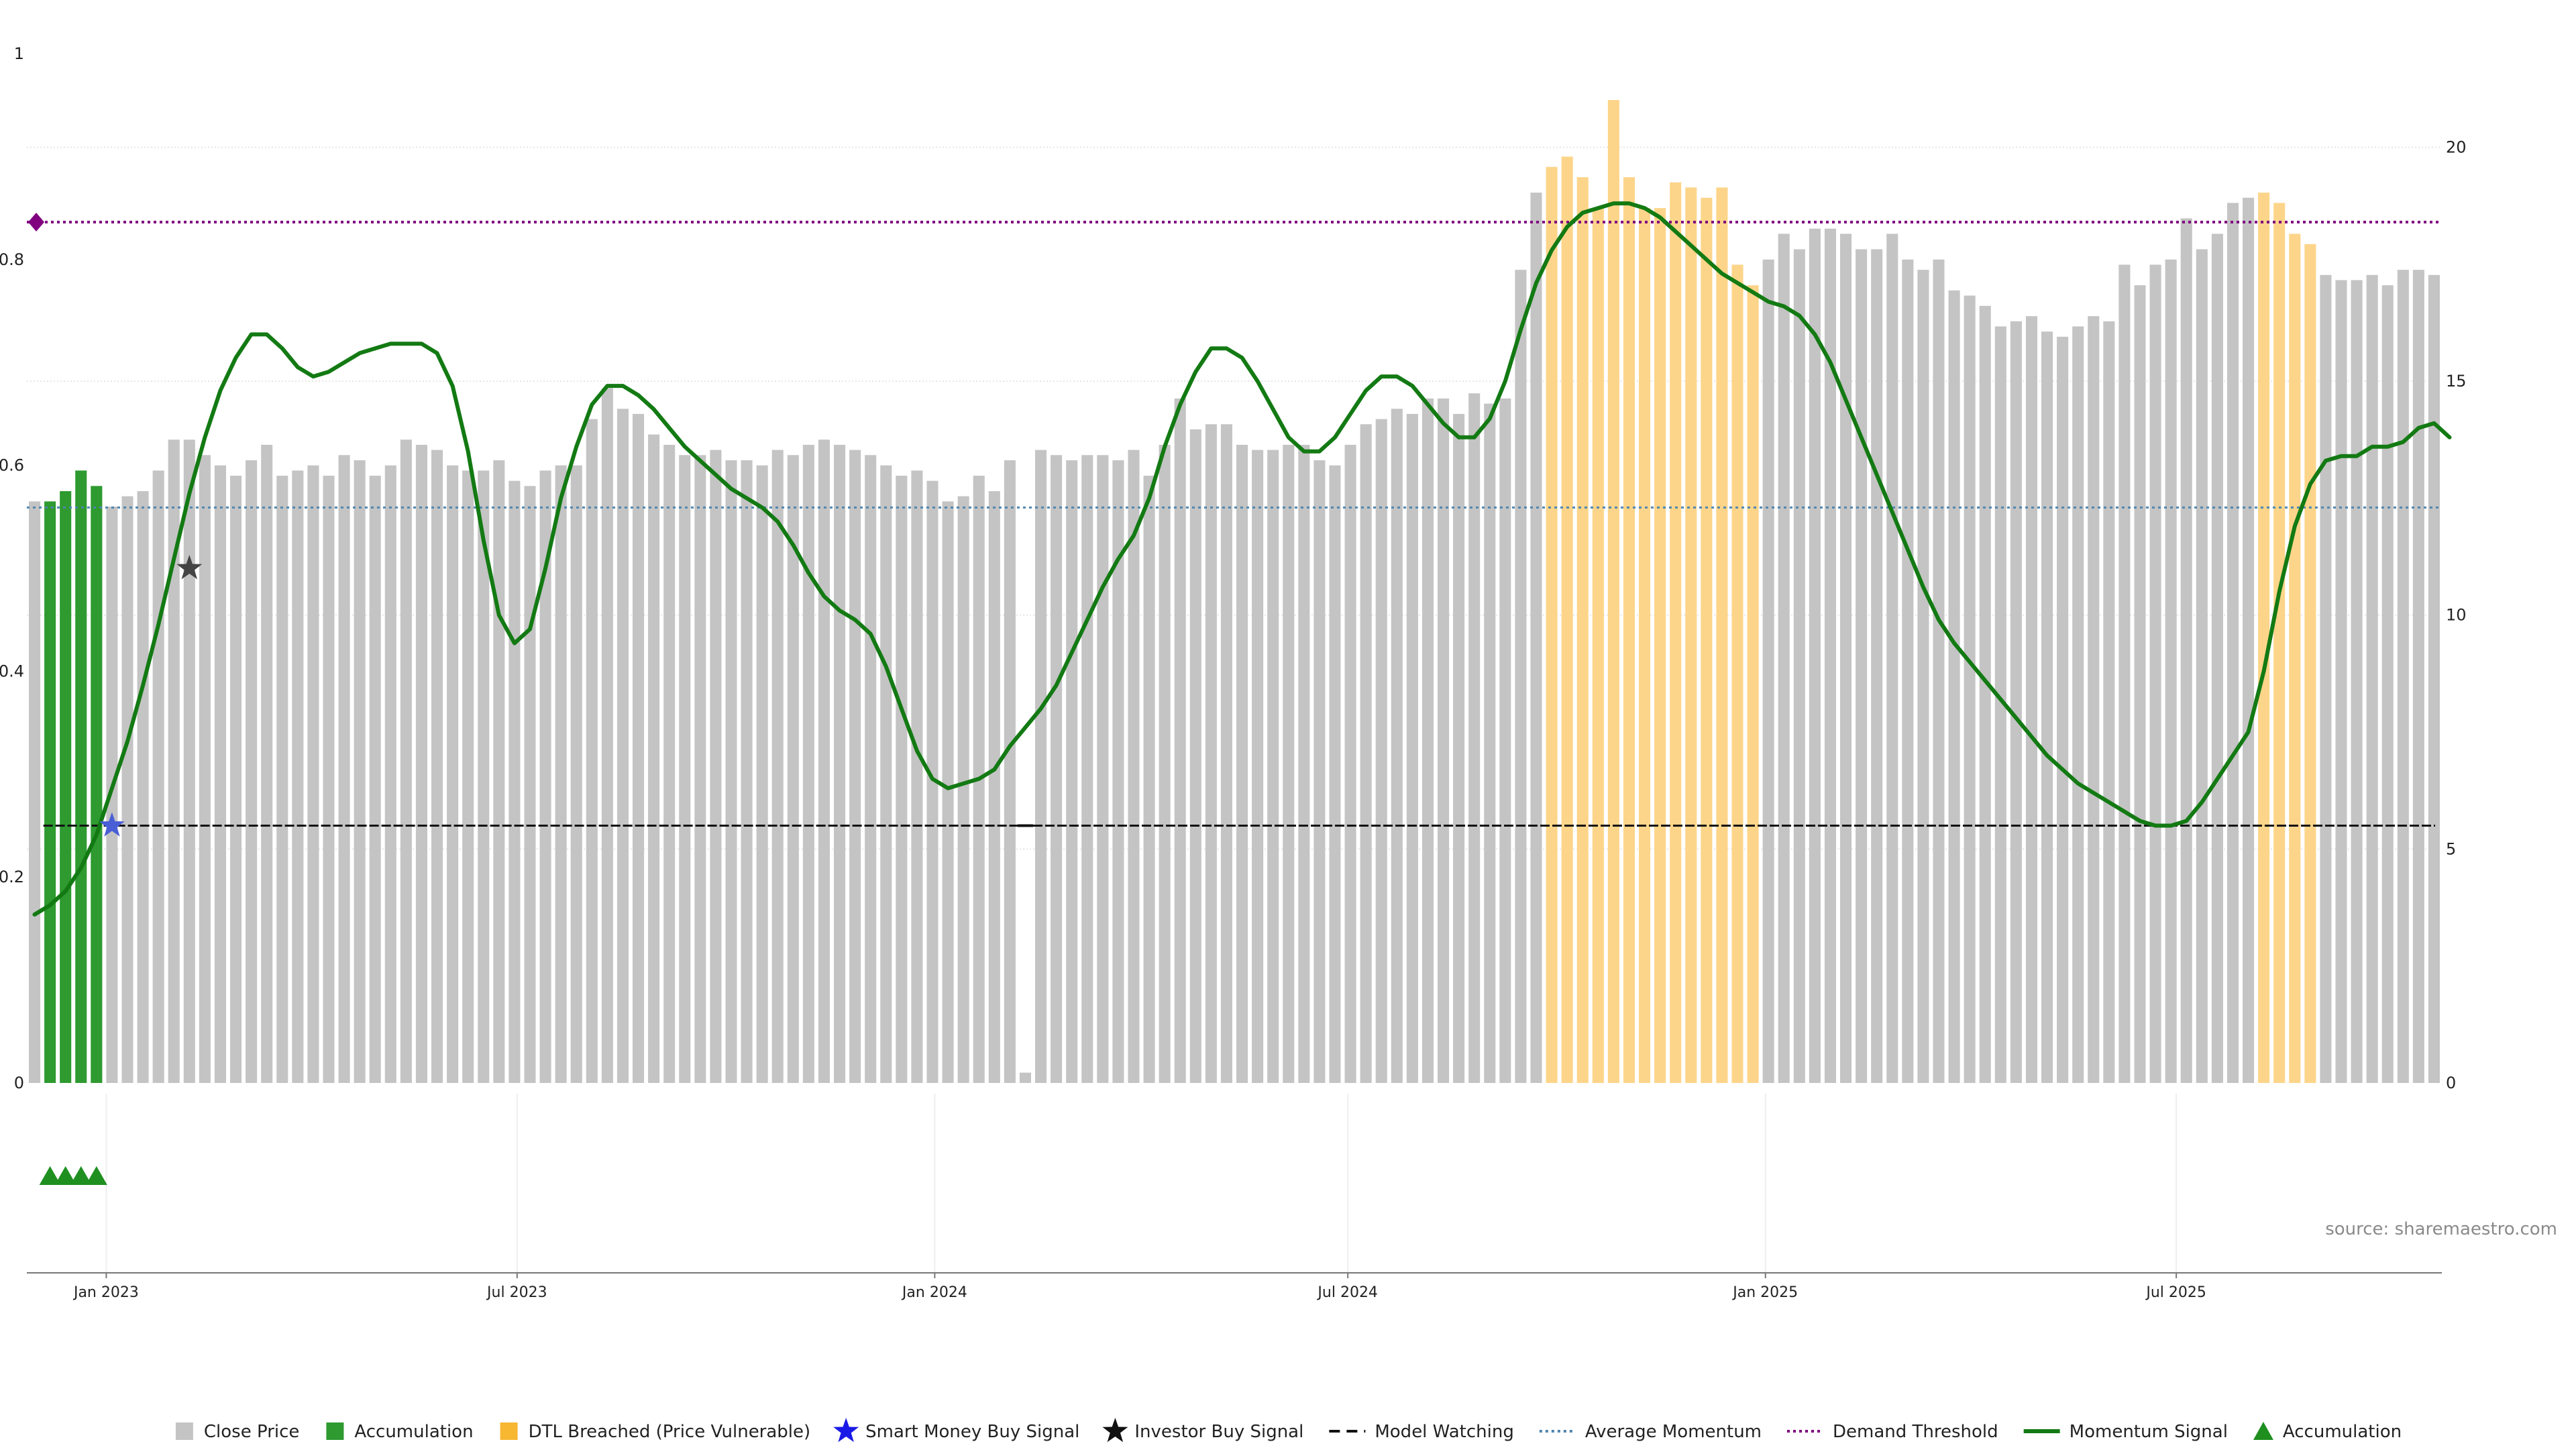  I want to click on demand-threshold-diamond, so click(36, 223).